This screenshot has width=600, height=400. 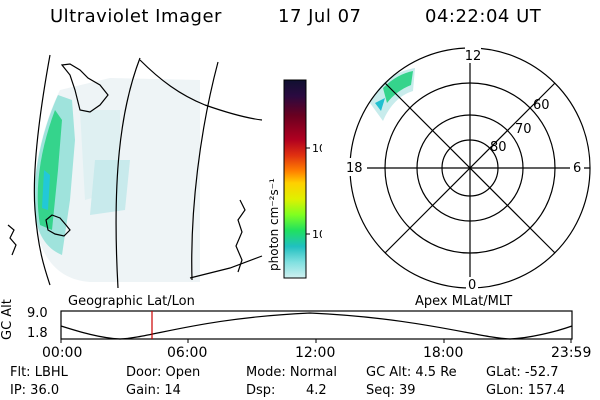 What do you see at coordinates (391, 390) in the screenshot?
I see `seq-info: Seq: 39` at bounding box center [391, 390].